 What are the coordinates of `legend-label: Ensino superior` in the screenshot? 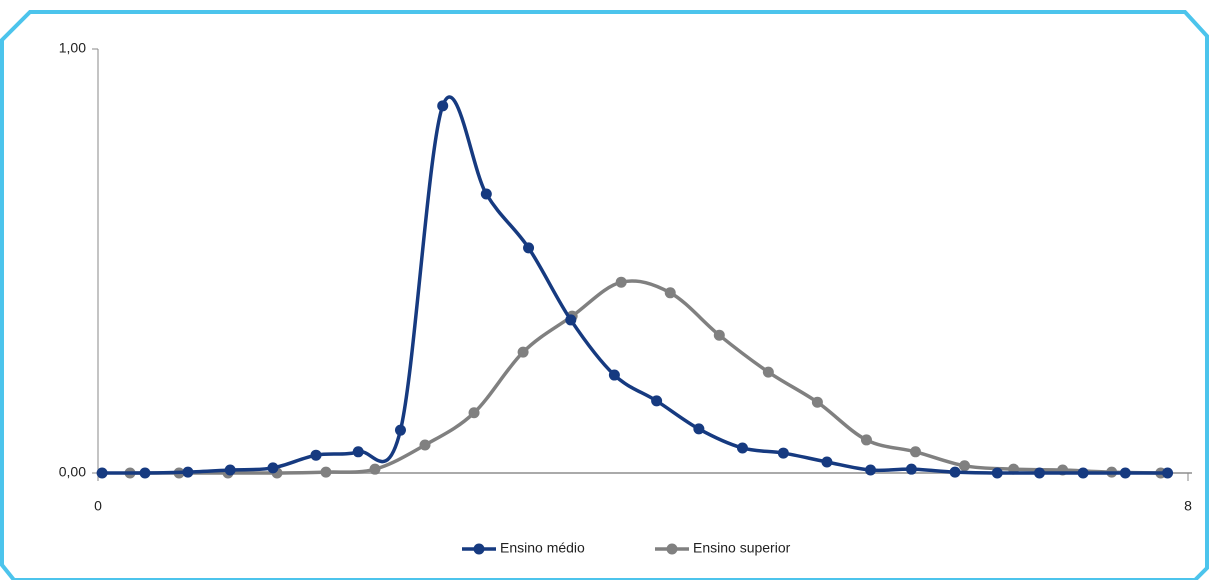 It's located at (742, 548).